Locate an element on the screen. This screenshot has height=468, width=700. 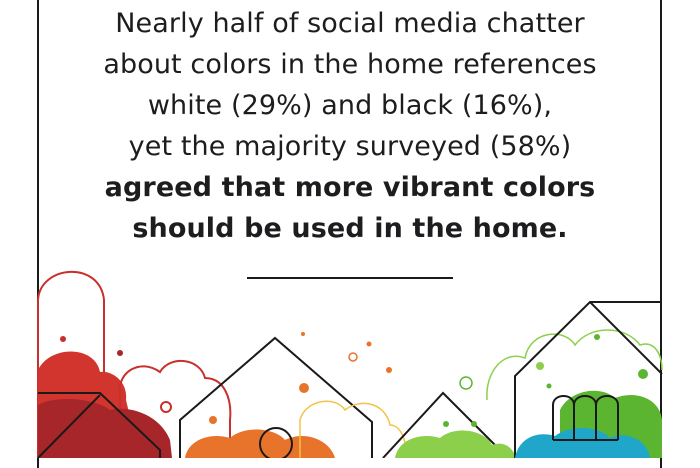
statement-emphasis-line-1: agreed that more vibrant colors is located at coordinates (350, 187).